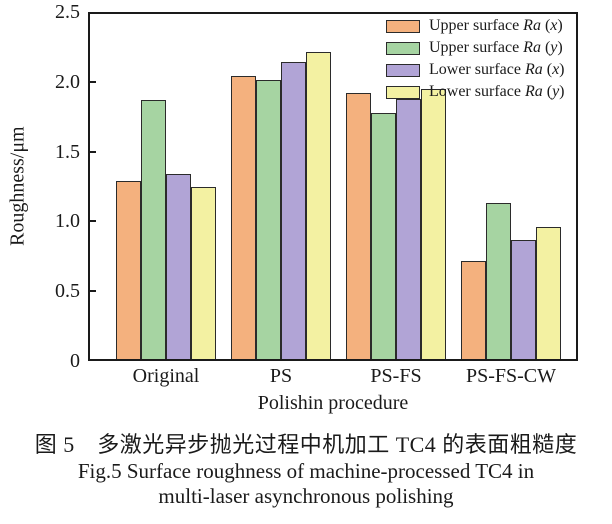  What do you see at coordinates (396, 376) in the screenshot?
I see `x-category-label: PS-FS` at bounding box center [396, 376].